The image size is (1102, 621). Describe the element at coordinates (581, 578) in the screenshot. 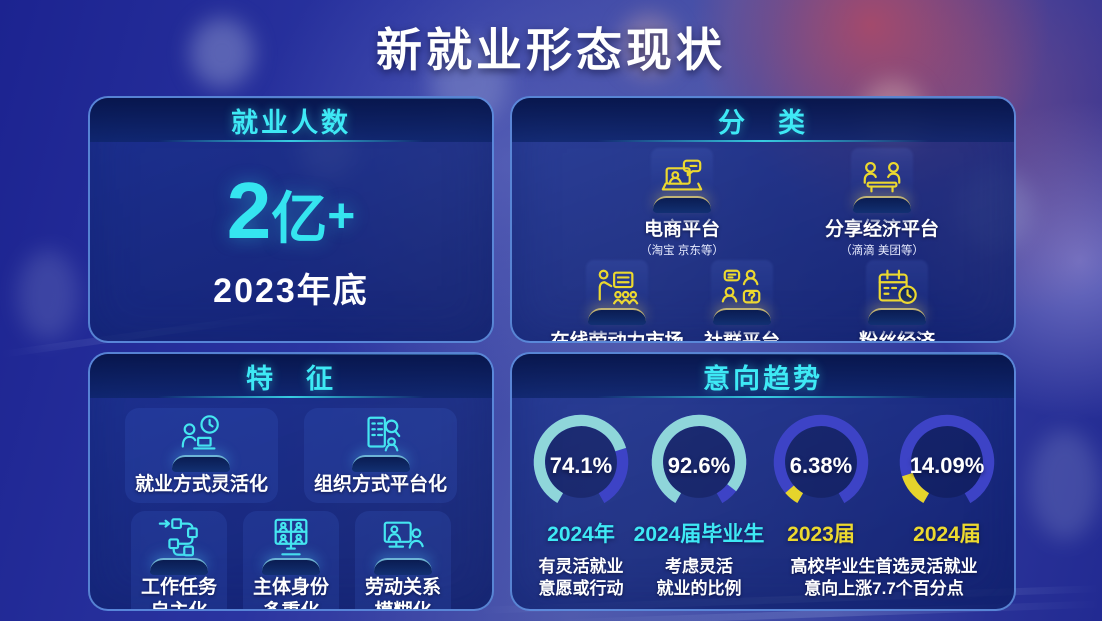

I see `gauge-caption: 有灵活就业 意愿或行动` at that location.